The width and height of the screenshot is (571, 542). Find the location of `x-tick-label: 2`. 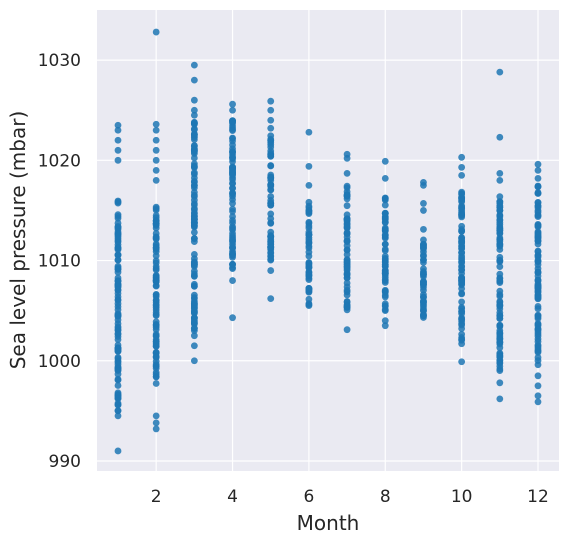

x-tick-label: 2 is located at coordinates (156, 497).